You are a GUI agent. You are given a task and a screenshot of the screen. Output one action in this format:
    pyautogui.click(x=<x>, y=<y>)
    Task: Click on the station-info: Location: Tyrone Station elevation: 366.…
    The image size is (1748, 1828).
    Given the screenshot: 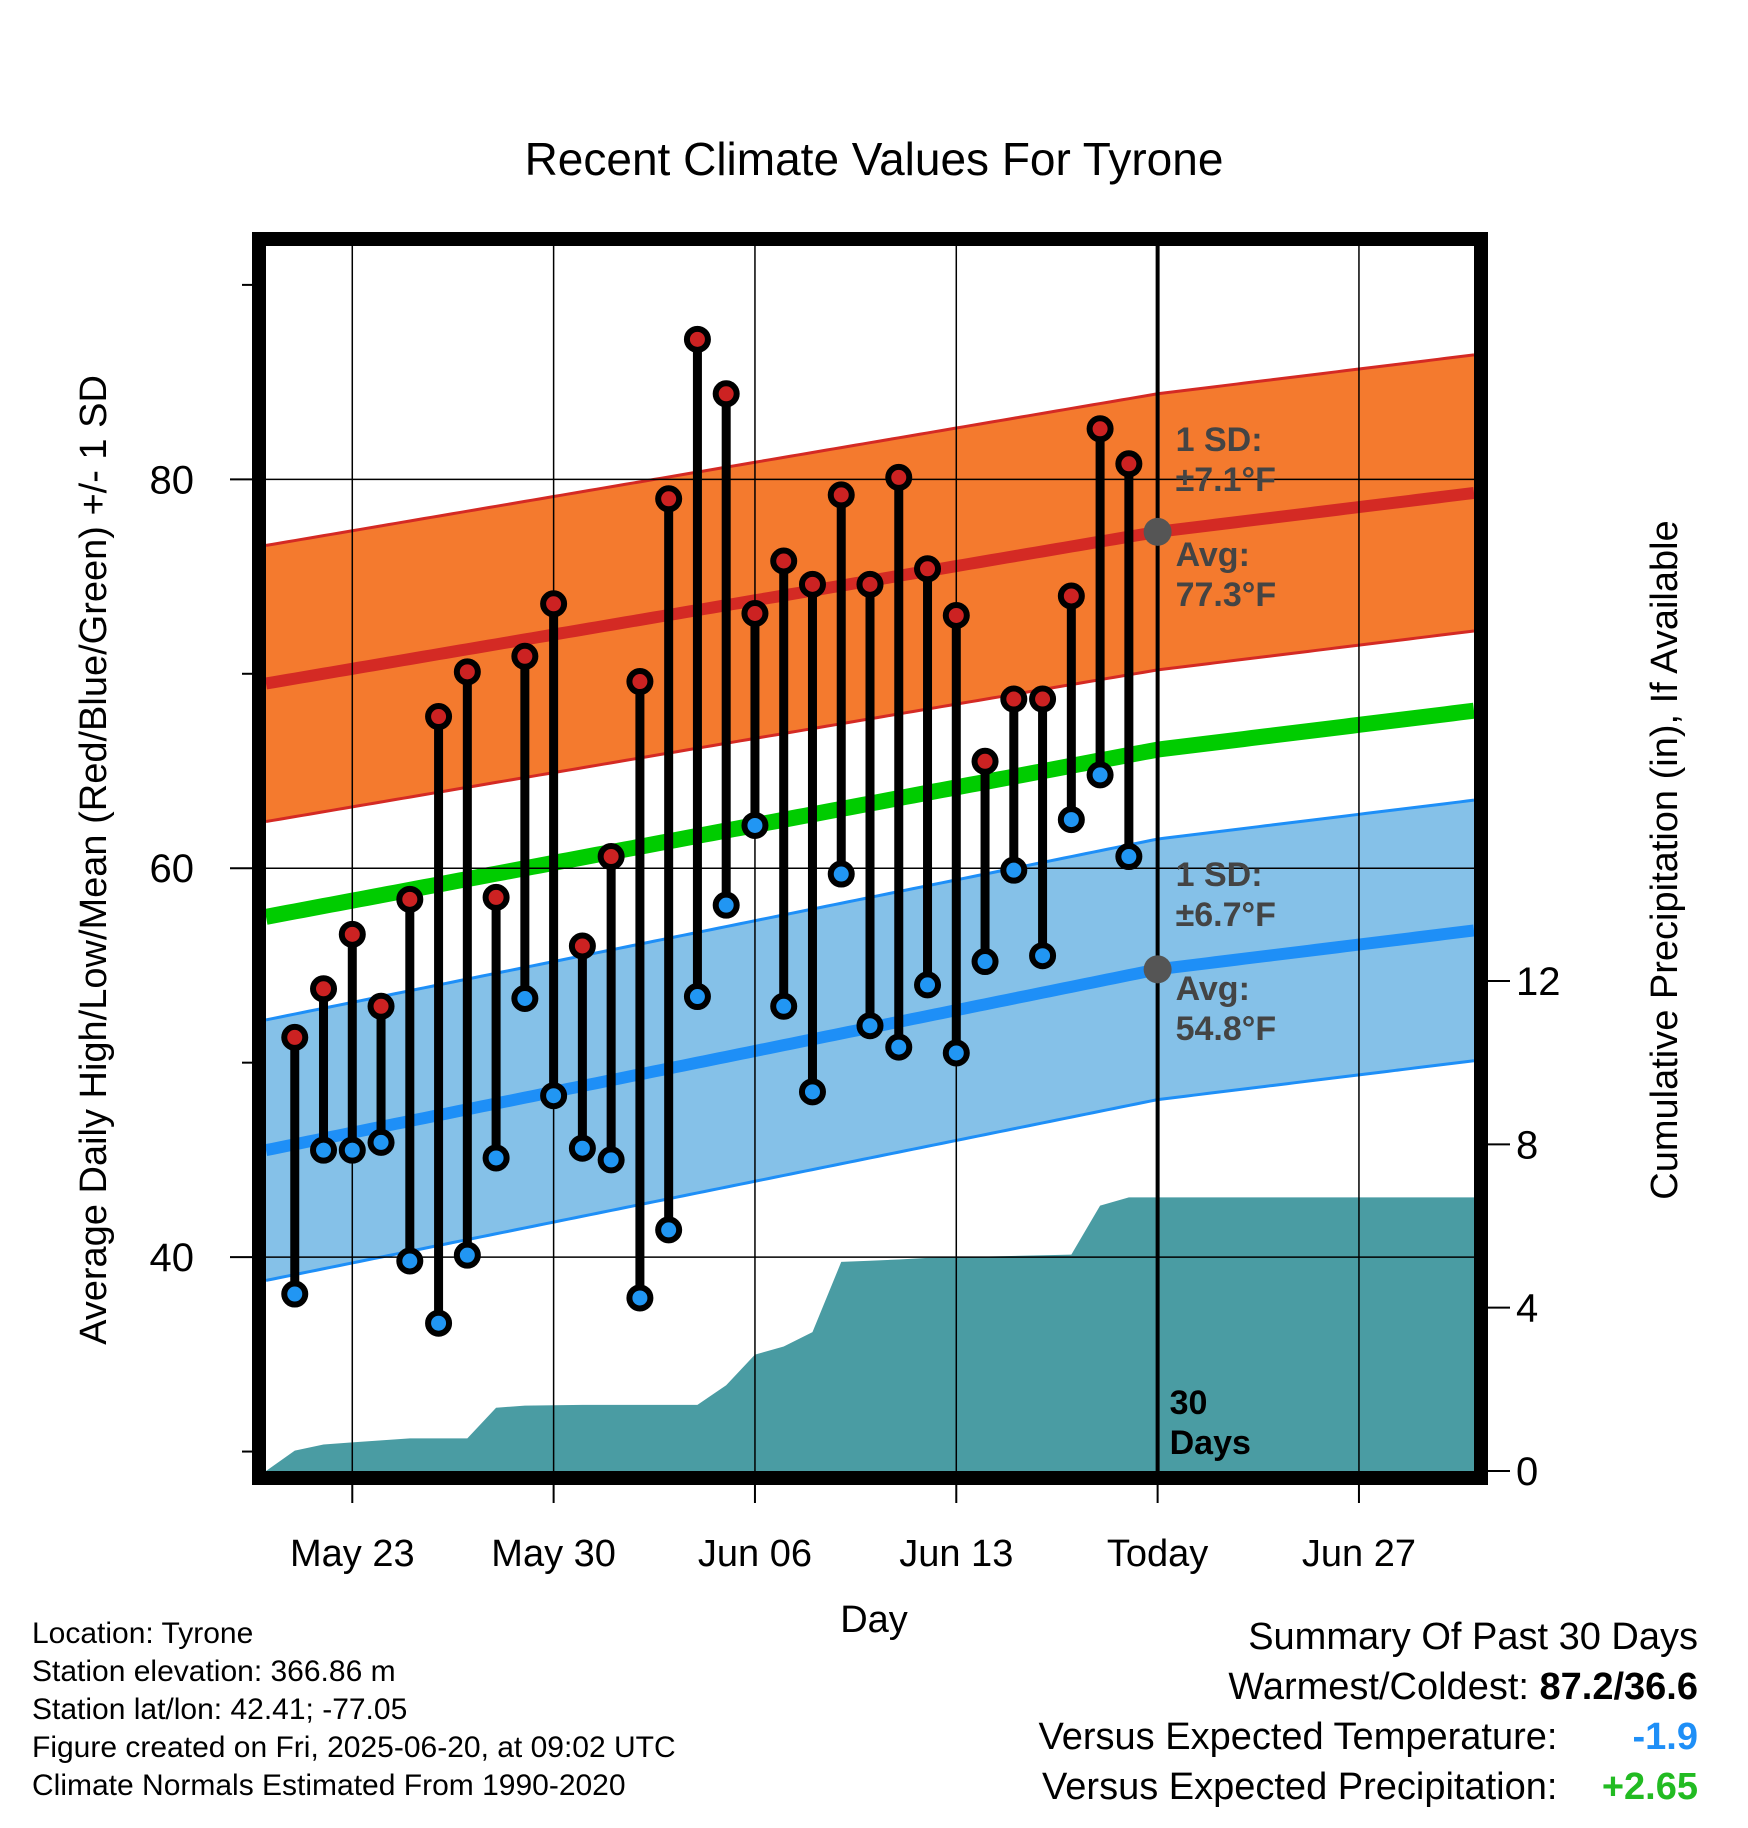 What is the action you would take?
    pyautogui.click(x=354, y=1710)
    